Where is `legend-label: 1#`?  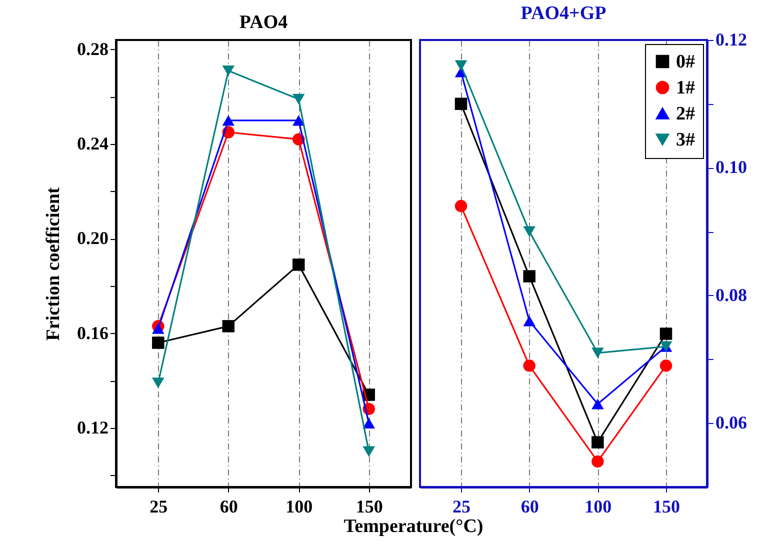 legend-label: 1# is located at coordinates (686, 88).